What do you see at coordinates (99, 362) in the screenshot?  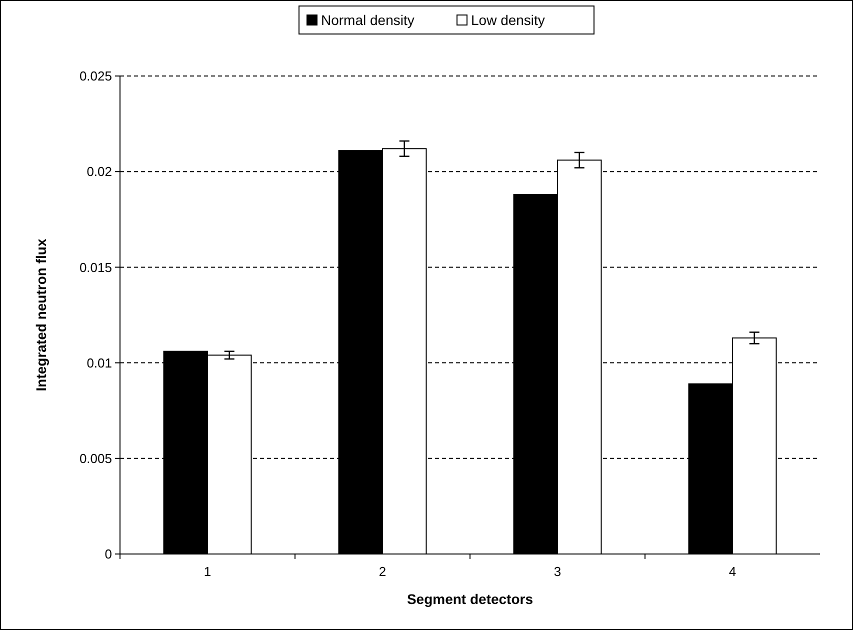 I see `y-tick-label: 0.01` at bounding box center [99, 362].